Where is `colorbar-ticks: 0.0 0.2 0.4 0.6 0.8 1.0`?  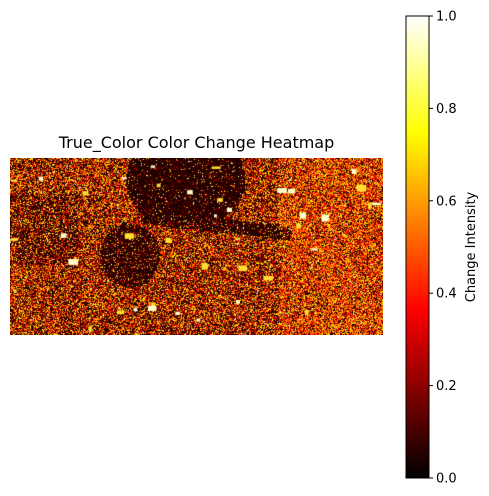 colorbar-ticks: 0.0 0.2 0.4 0.6 0.8 1.0 is located at coordinates (443, 248).